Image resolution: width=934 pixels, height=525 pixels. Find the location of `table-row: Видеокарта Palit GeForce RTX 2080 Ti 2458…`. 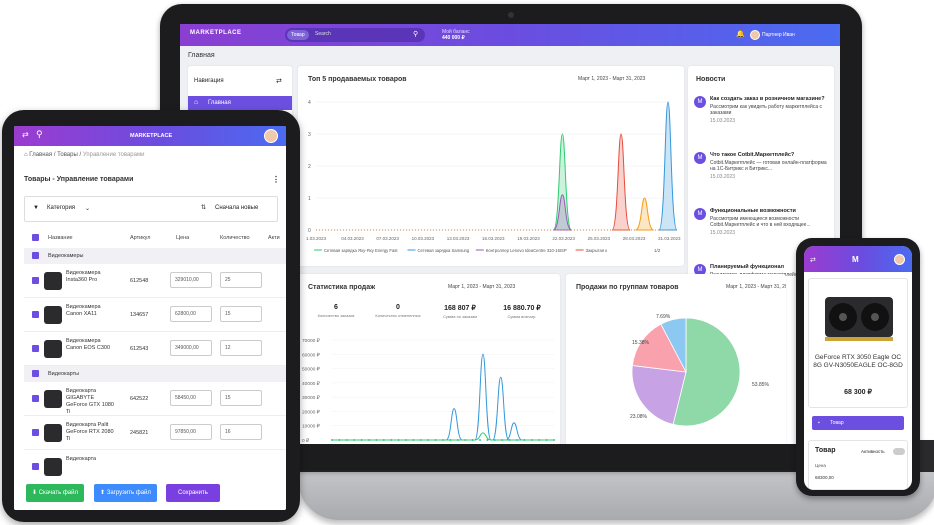

table-row: Видеокарта Palit GeForce RTX 2080 Ti 2458… is located at coordinates (155, 433).